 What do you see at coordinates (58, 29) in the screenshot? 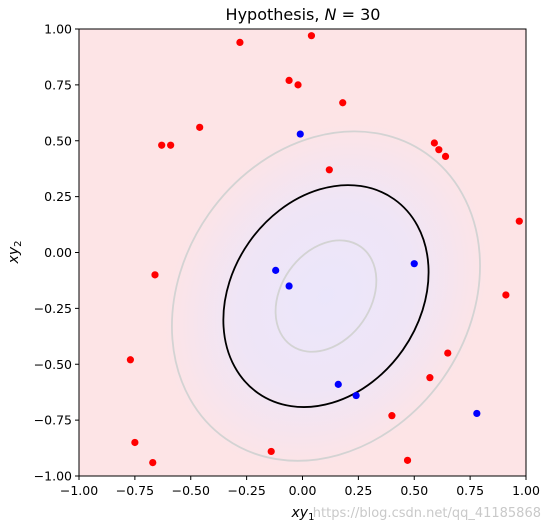
I see `y-tick-label-8: 1.00` at bounding box center [58, 29].